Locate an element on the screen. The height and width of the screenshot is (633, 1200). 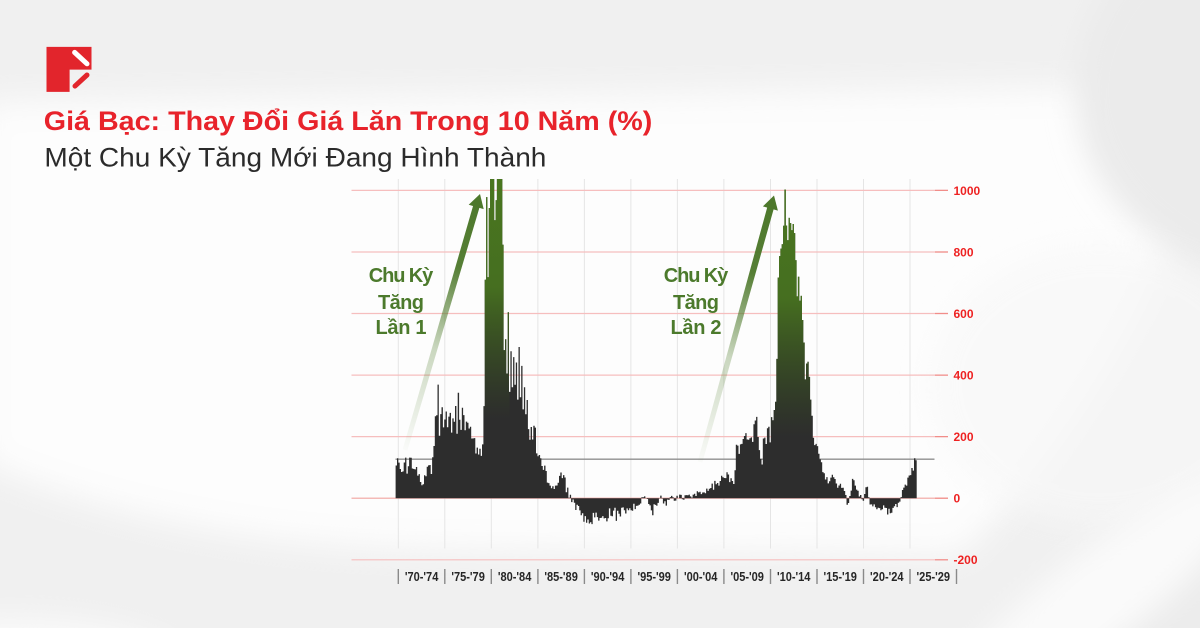
svg-text: '10-'14 is located at coordinates (794, 576).